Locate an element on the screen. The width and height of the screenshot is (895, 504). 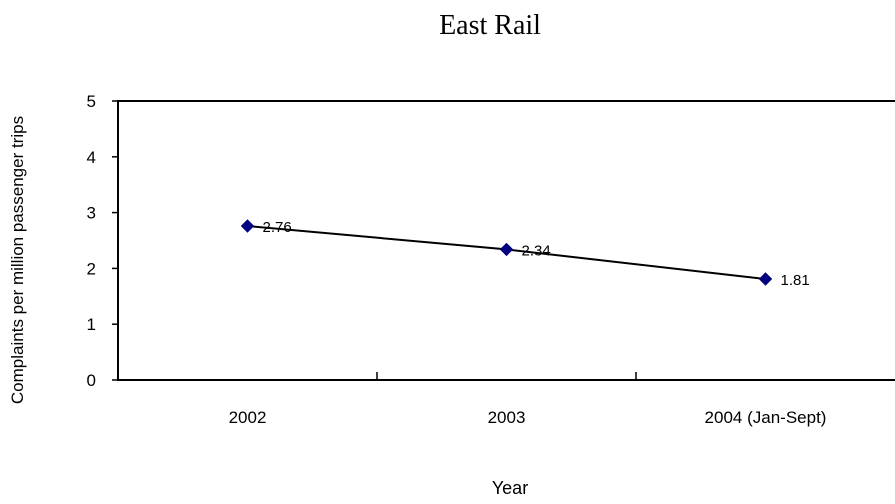
y-tick-label: 1 is located at coordinates (91, 324).